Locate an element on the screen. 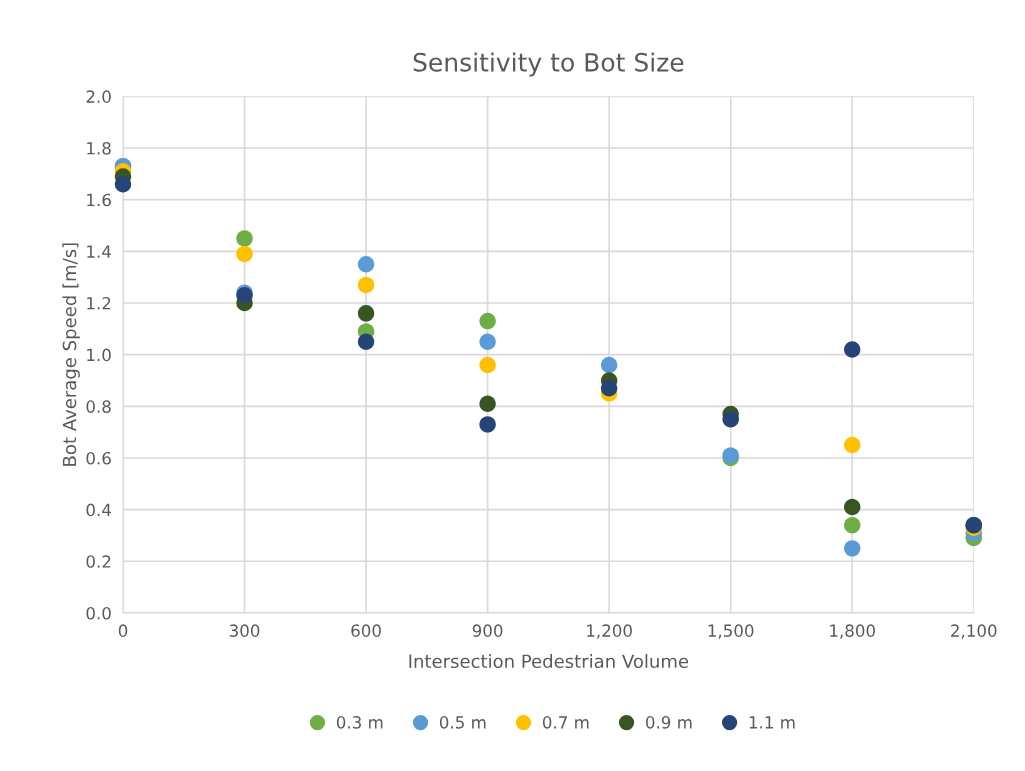  y-axis-title: Bot Average Speed [m/s] is located at coordinates (71, 354).